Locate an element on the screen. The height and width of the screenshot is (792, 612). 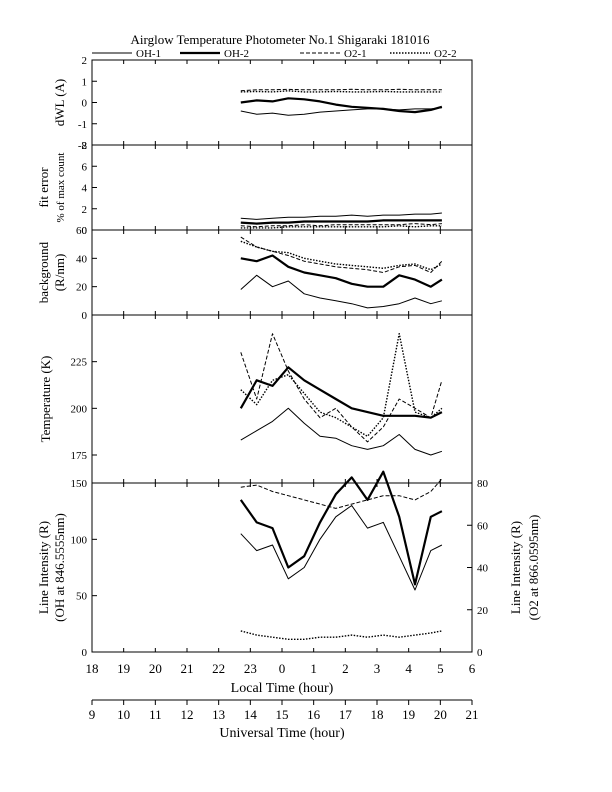
y-tick-label: 20 is located at coordinates (82, 288).